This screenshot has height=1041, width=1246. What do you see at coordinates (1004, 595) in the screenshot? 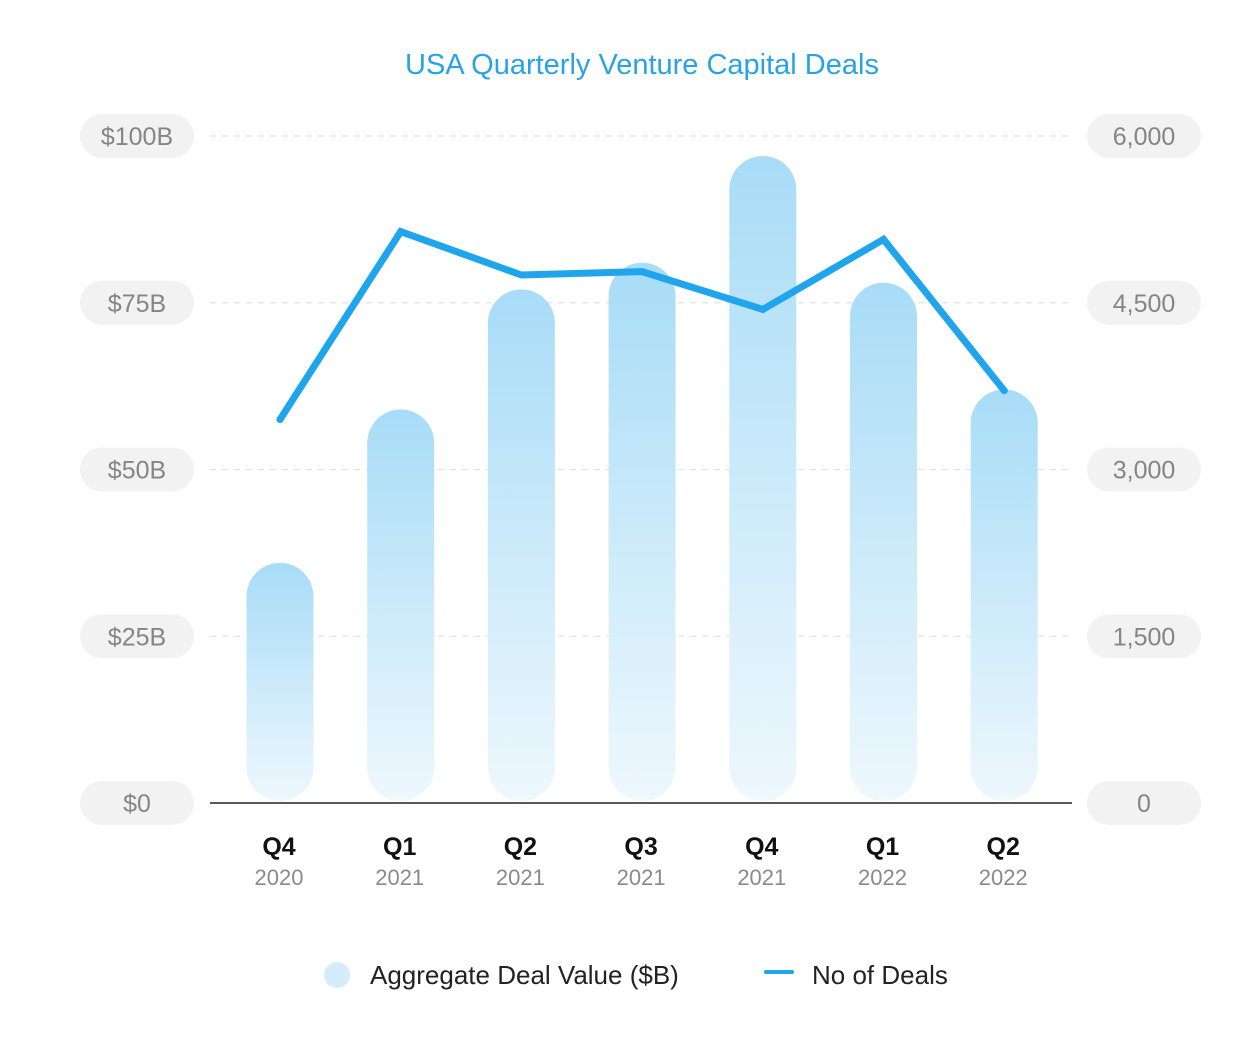
I see `bar-q2-2022` at bounding box center [1004, 595].